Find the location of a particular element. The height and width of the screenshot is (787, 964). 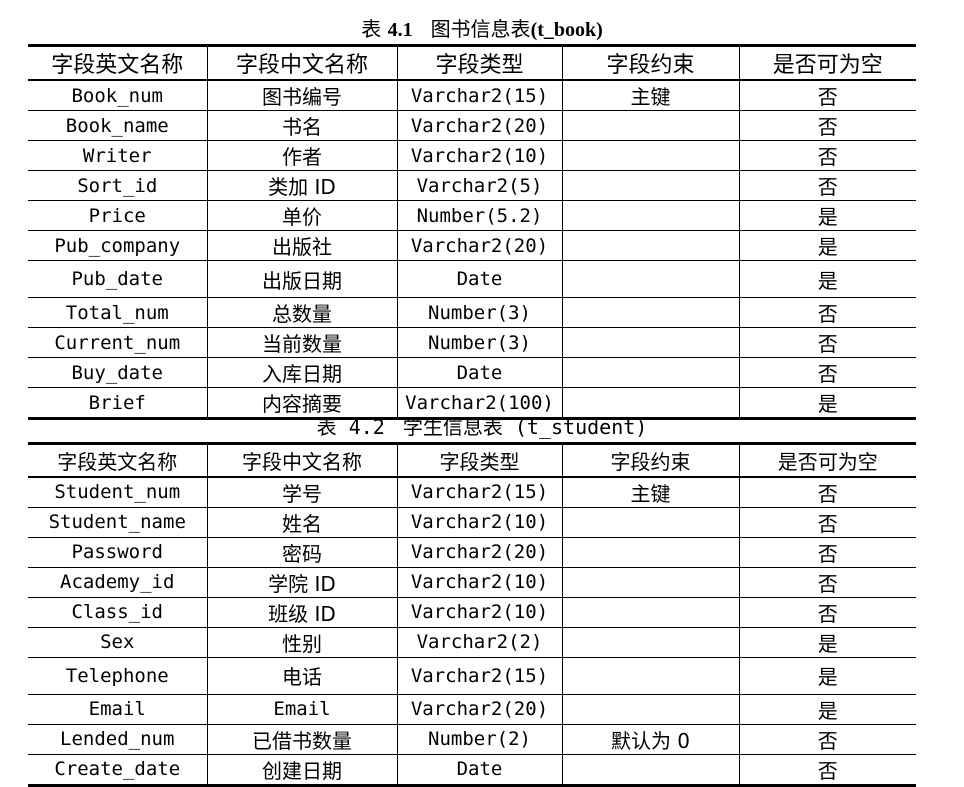

table-row: Book_num 图书编号 Varchar2(15) 主键 否 is located at coordinates (472, 95).